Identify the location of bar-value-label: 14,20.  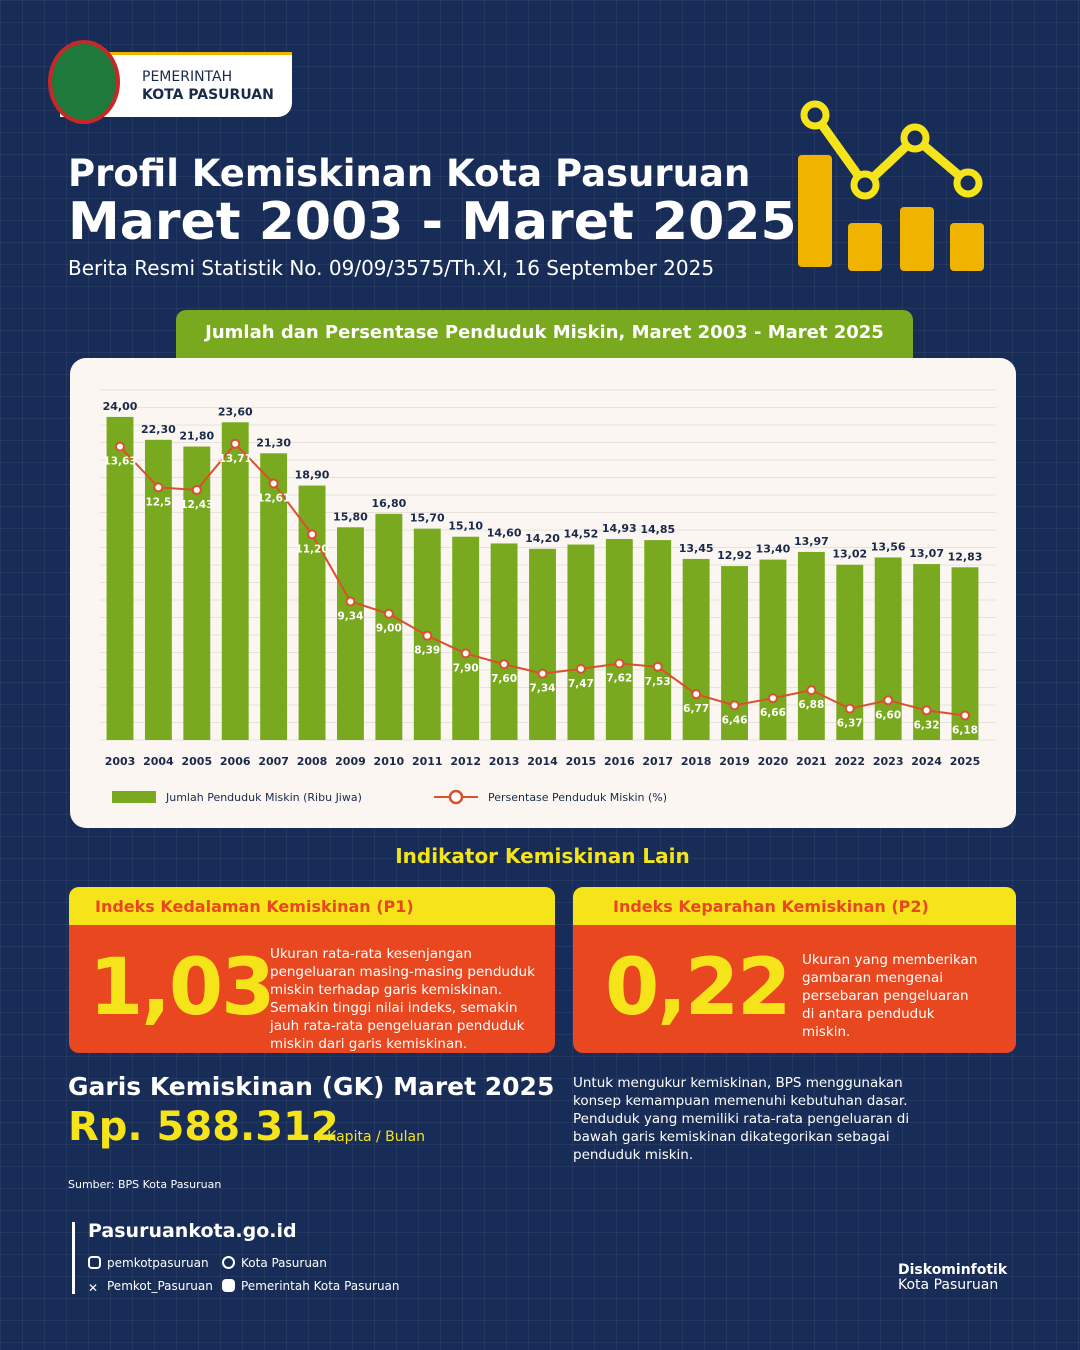
(542, 538).